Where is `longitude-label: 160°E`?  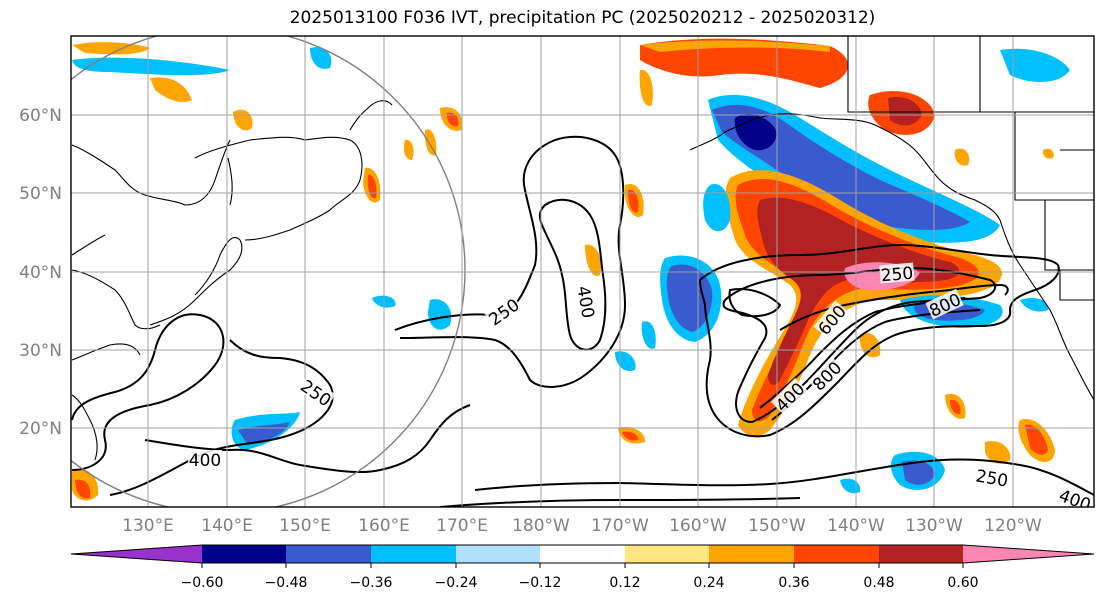 longitude-label: 160°E is located at coordinates (384, 526).